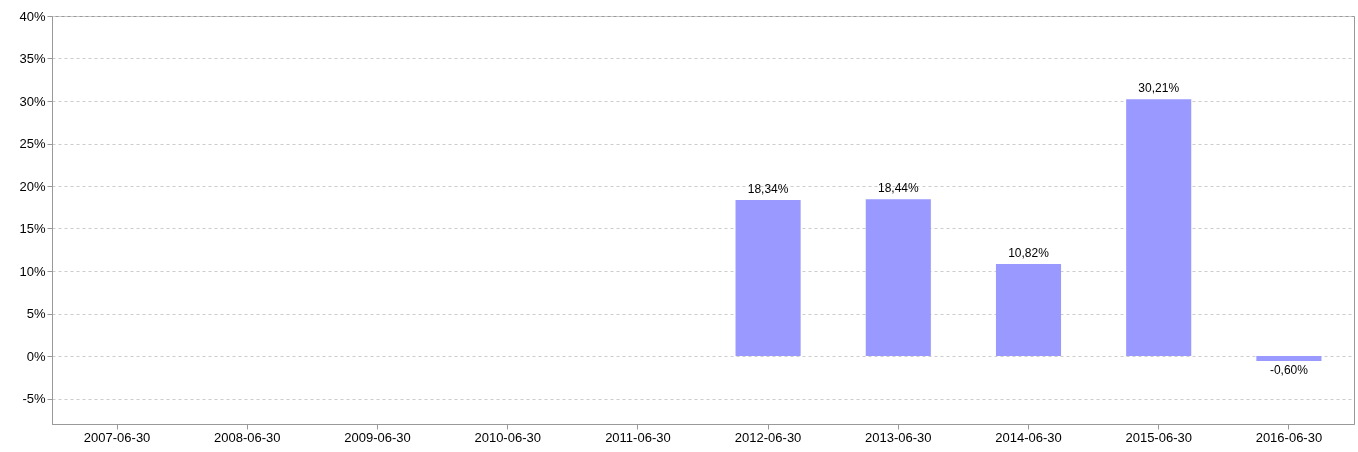 Image resolution: width=1358 pixels, height=452 pixels. I want to click on y-tick-label: 35%, so click(32, 58).